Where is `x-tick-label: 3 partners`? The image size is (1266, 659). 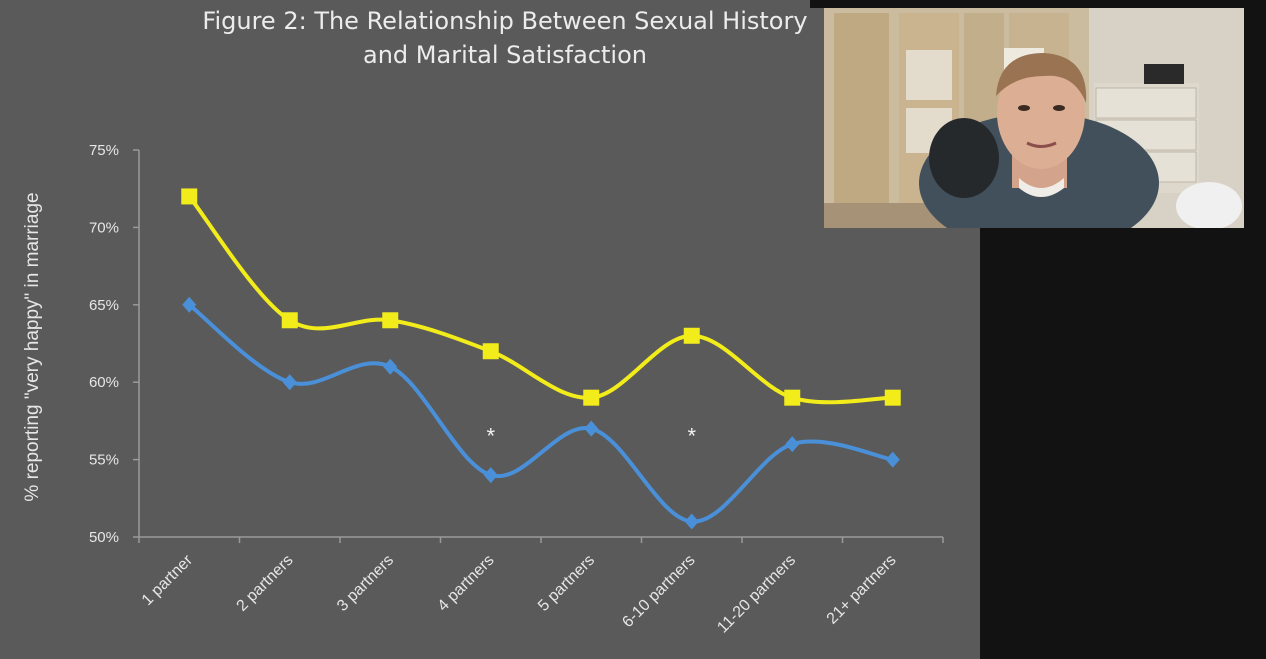 x-tick-label: 3 partners is located at coordinates (365, 583).